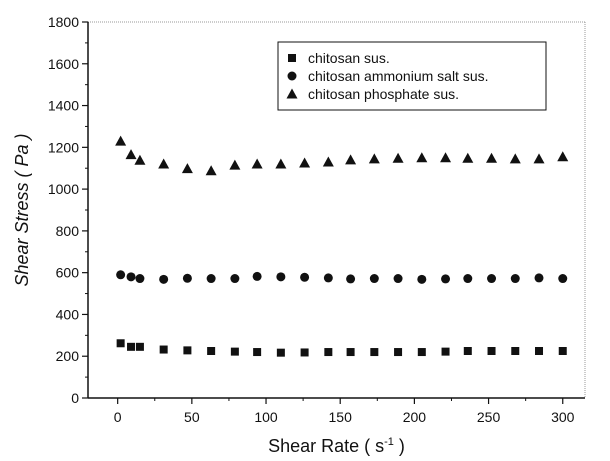 The width and height of the screenshot is (610, 461). Describe the element at coordinates (398, 76) in the screenshot. I see `legend-label: chitosan ammonium salt sus.` at that location.